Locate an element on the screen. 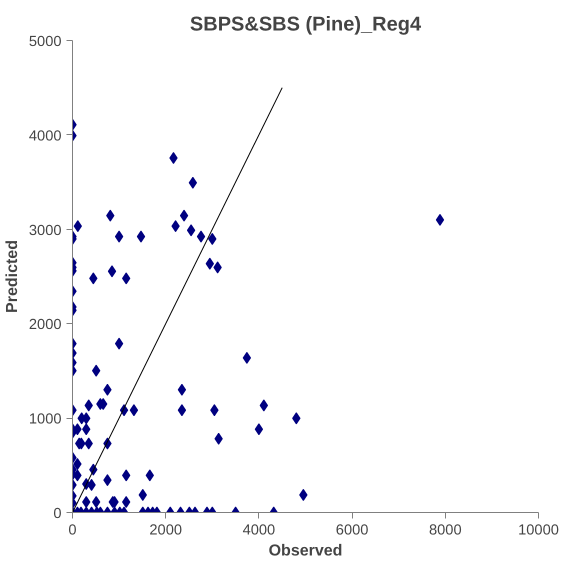  y-tick-label: 5000 is located at coordinates (45, 42).